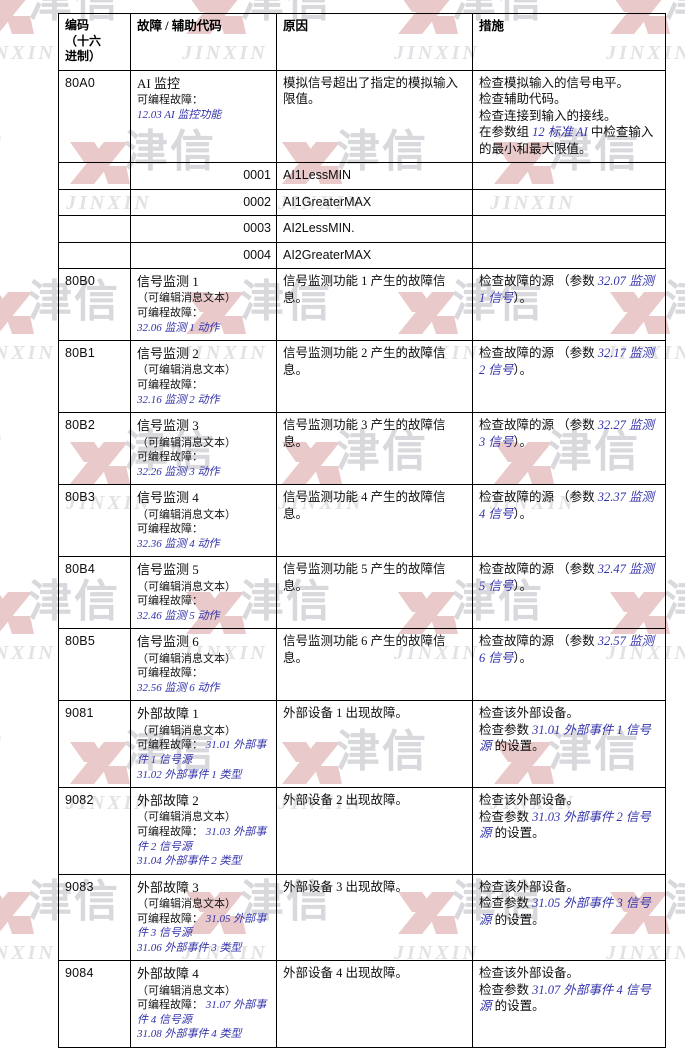 The image size is (685, 1048). Describe the element at coordinates (374, 521) in the screenshot. I see `cell-cause: 信号监测功能 4 产生的故障信息。` at that location.